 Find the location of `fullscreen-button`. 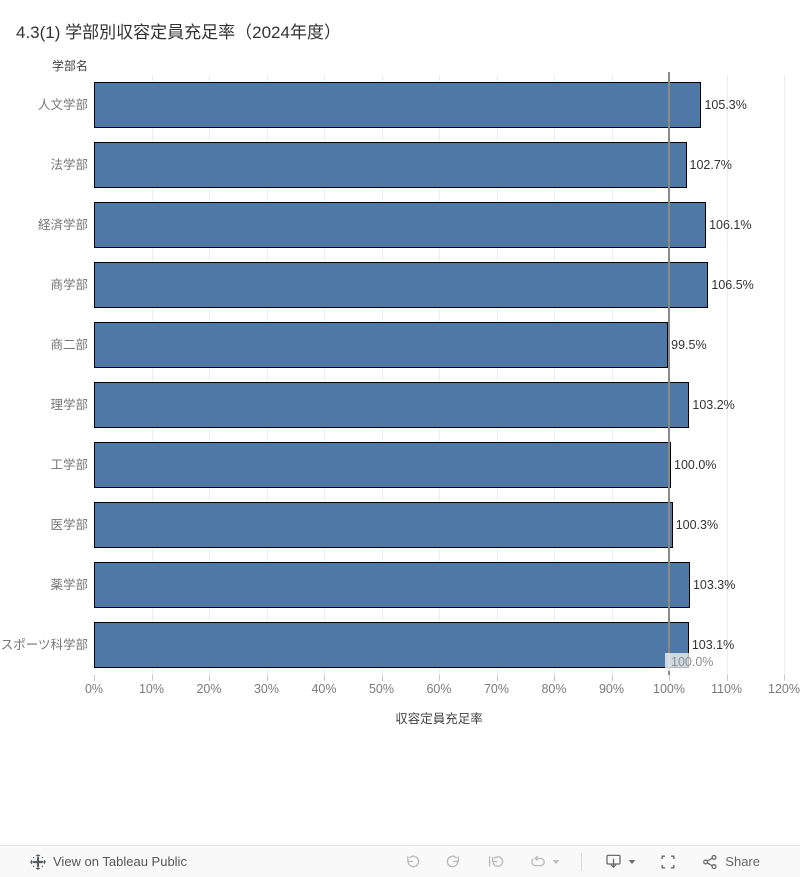

fullscreen-button is located at coordinates (668, 862).